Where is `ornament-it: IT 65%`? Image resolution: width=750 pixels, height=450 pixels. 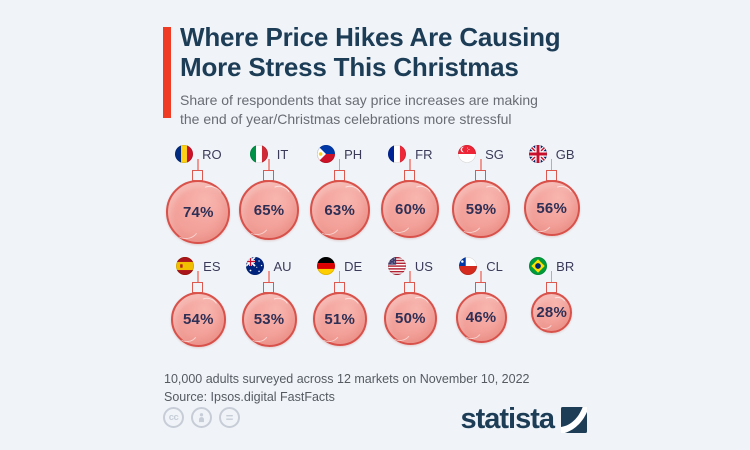
ornament-it: IT 65% is located at coordinates (269, 198).